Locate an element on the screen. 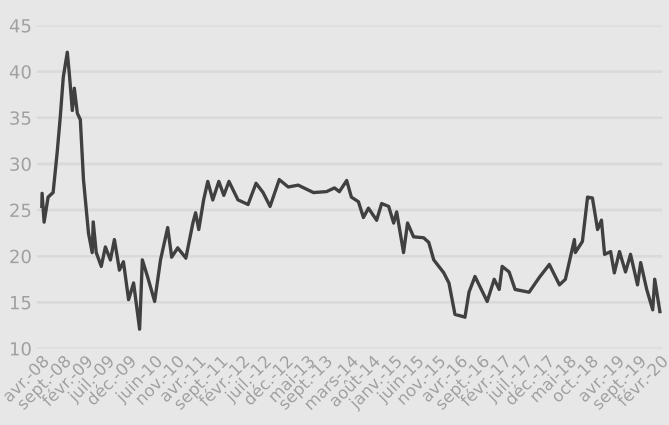 This screenshot has height=425, width=669. y-tick-label: 35 is located at coordinates (20, 118).